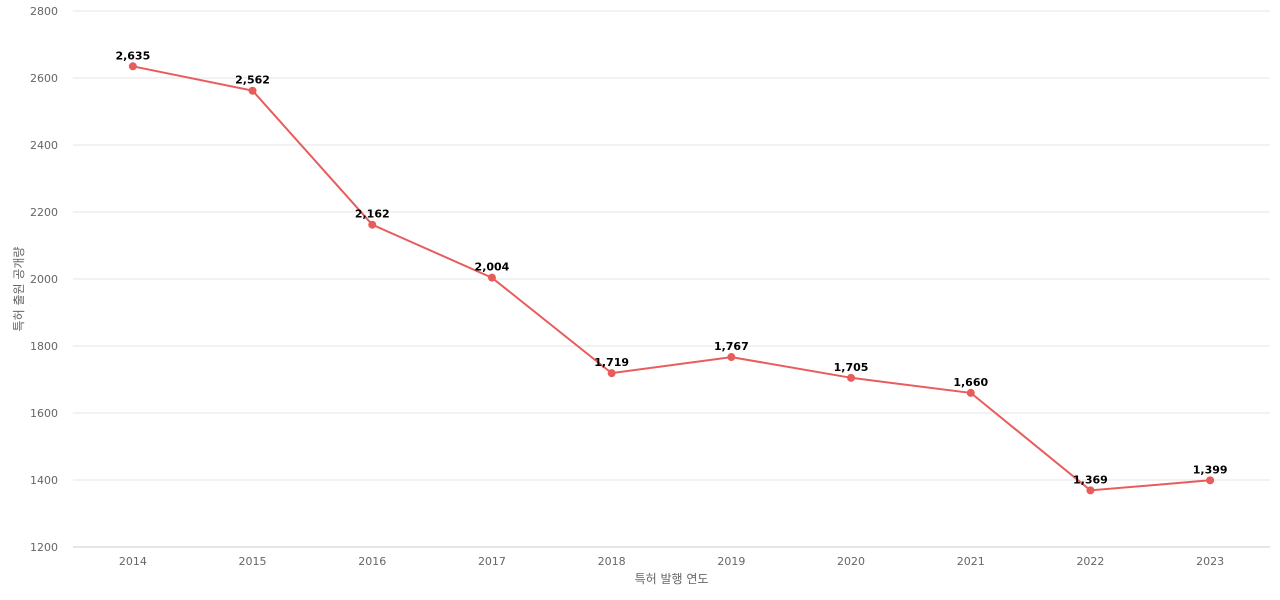  I want to click on x-axis-ticks: 2014 2015 2016 2017 2018 2019 2020 2021 2022 2023, so click(671, 561).